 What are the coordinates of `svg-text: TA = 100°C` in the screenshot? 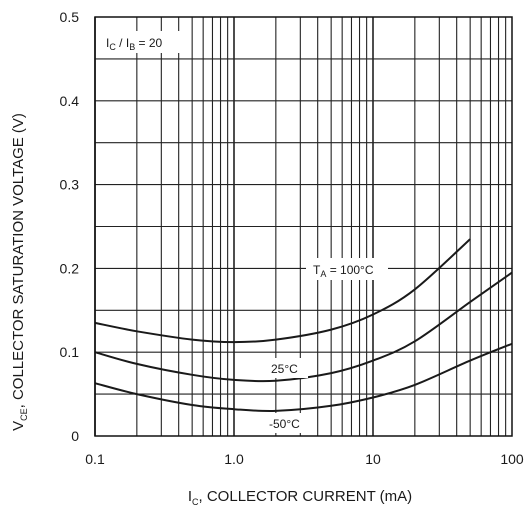 It's located at (343, 271).